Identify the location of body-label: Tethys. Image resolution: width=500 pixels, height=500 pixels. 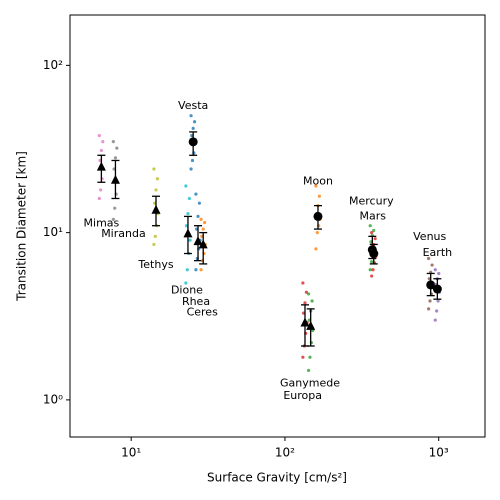
(155, 264).